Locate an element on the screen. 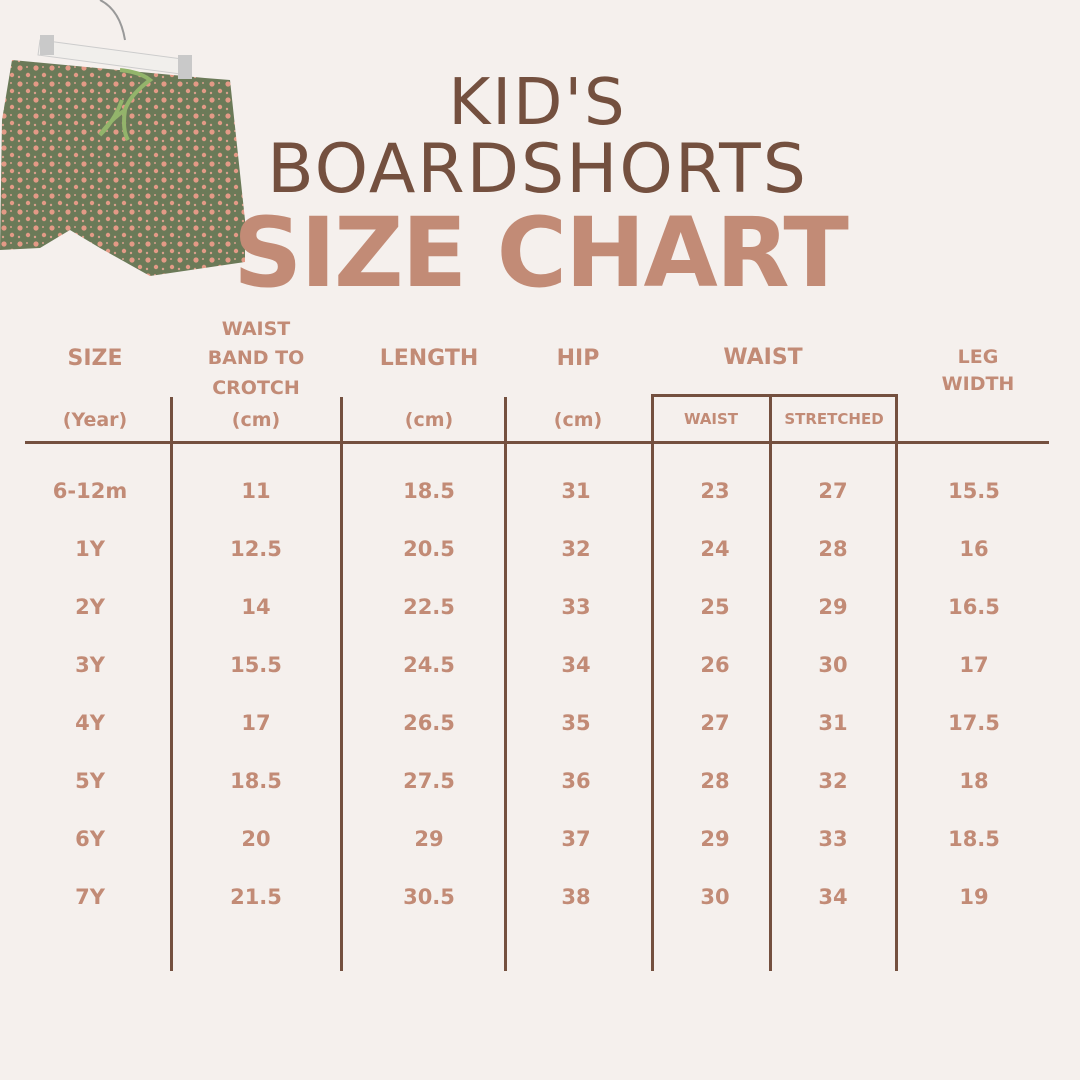  cell-hip: 33 is located at coordinates (576, 607).